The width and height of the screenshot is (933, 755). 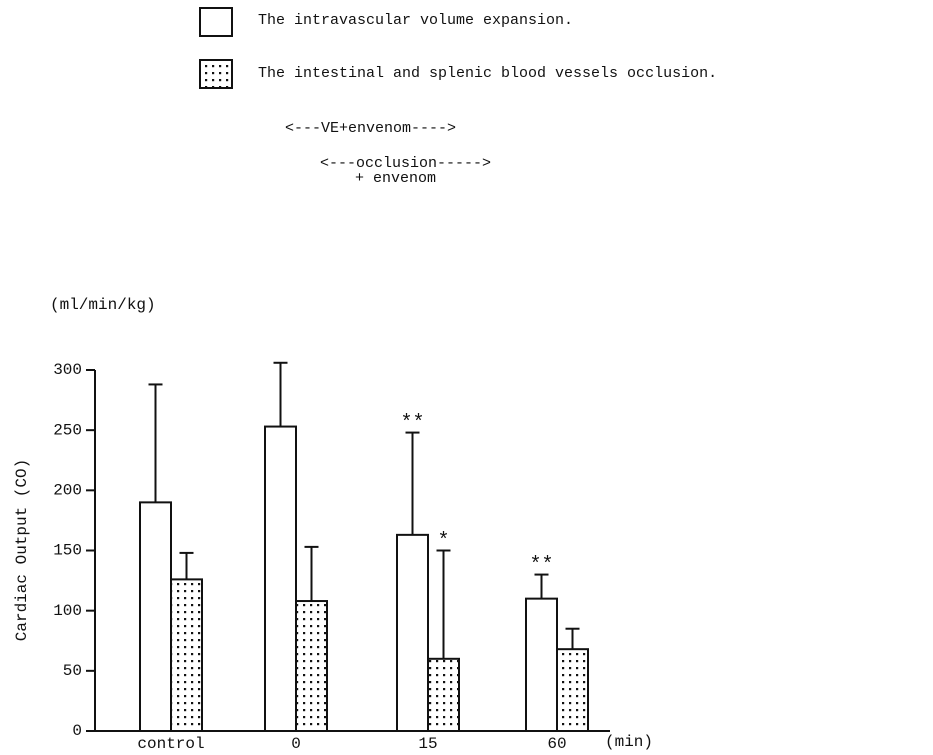 I want to click on y-tick-label: 250, so click(x=67, y=430).